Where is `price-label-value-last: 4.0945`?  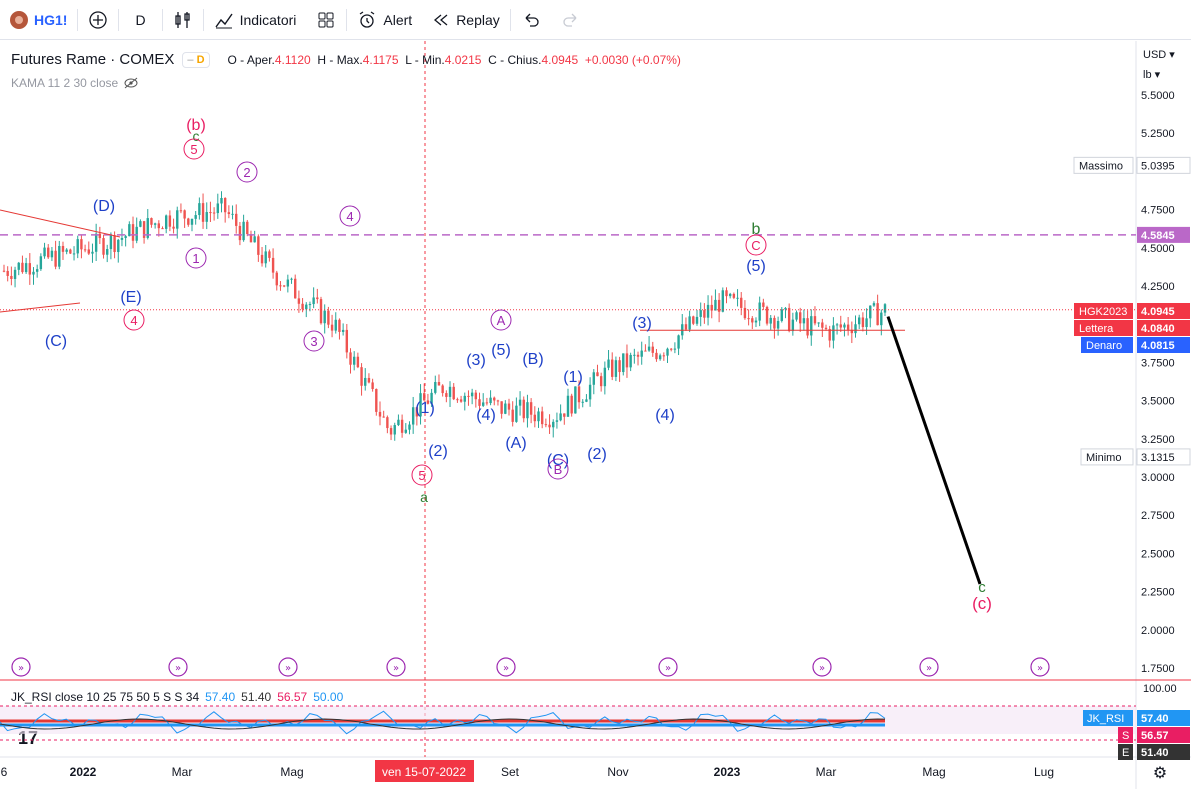 price-label-value-last: 4.0945 is located at coordinates (1158, 312).